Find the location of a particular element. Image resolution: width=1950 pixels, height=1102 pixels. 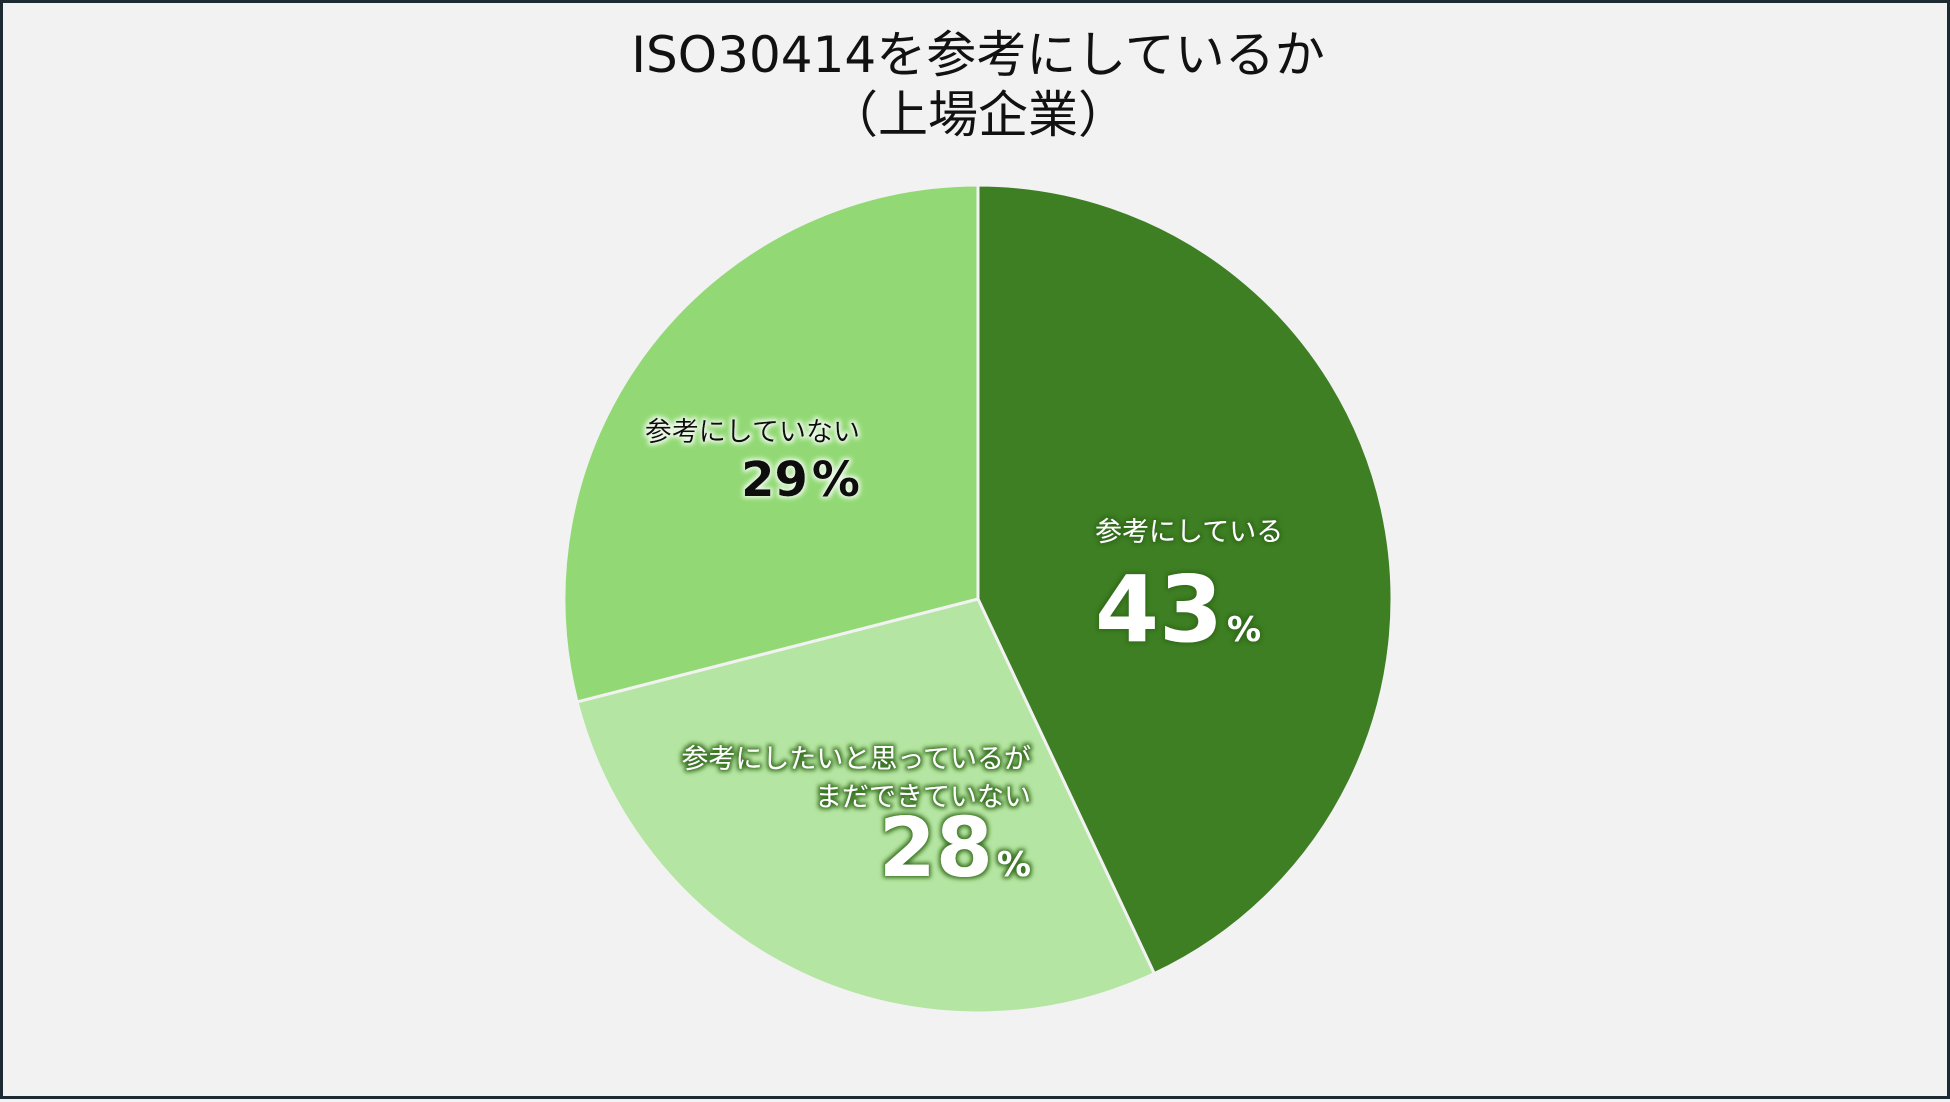

slice-3-value: 29% is located at coordinates (800, 480).